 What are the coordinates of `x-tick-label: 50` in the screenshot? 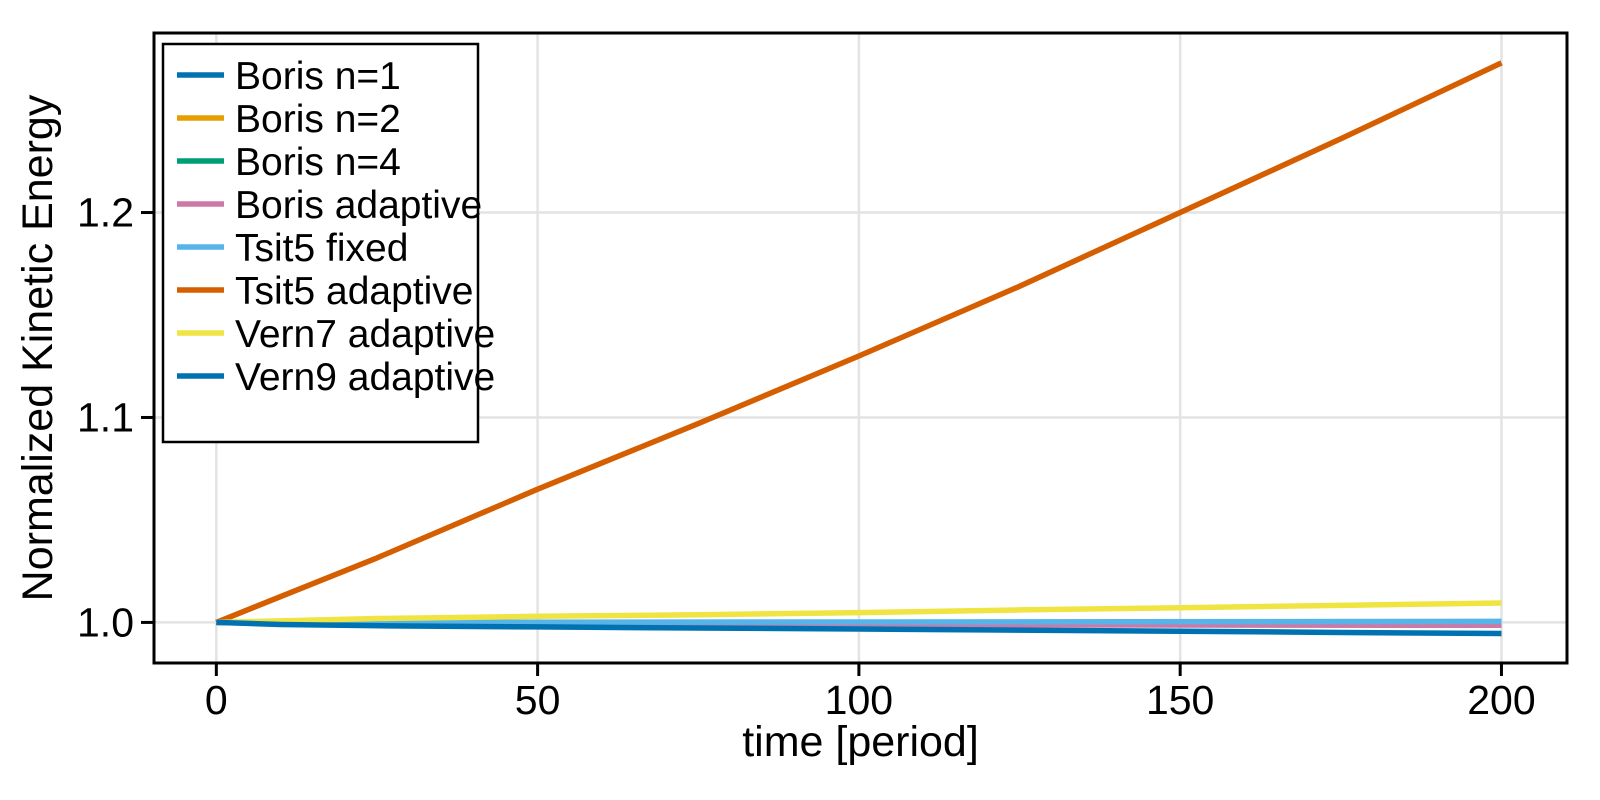 It's located at (538, 700).